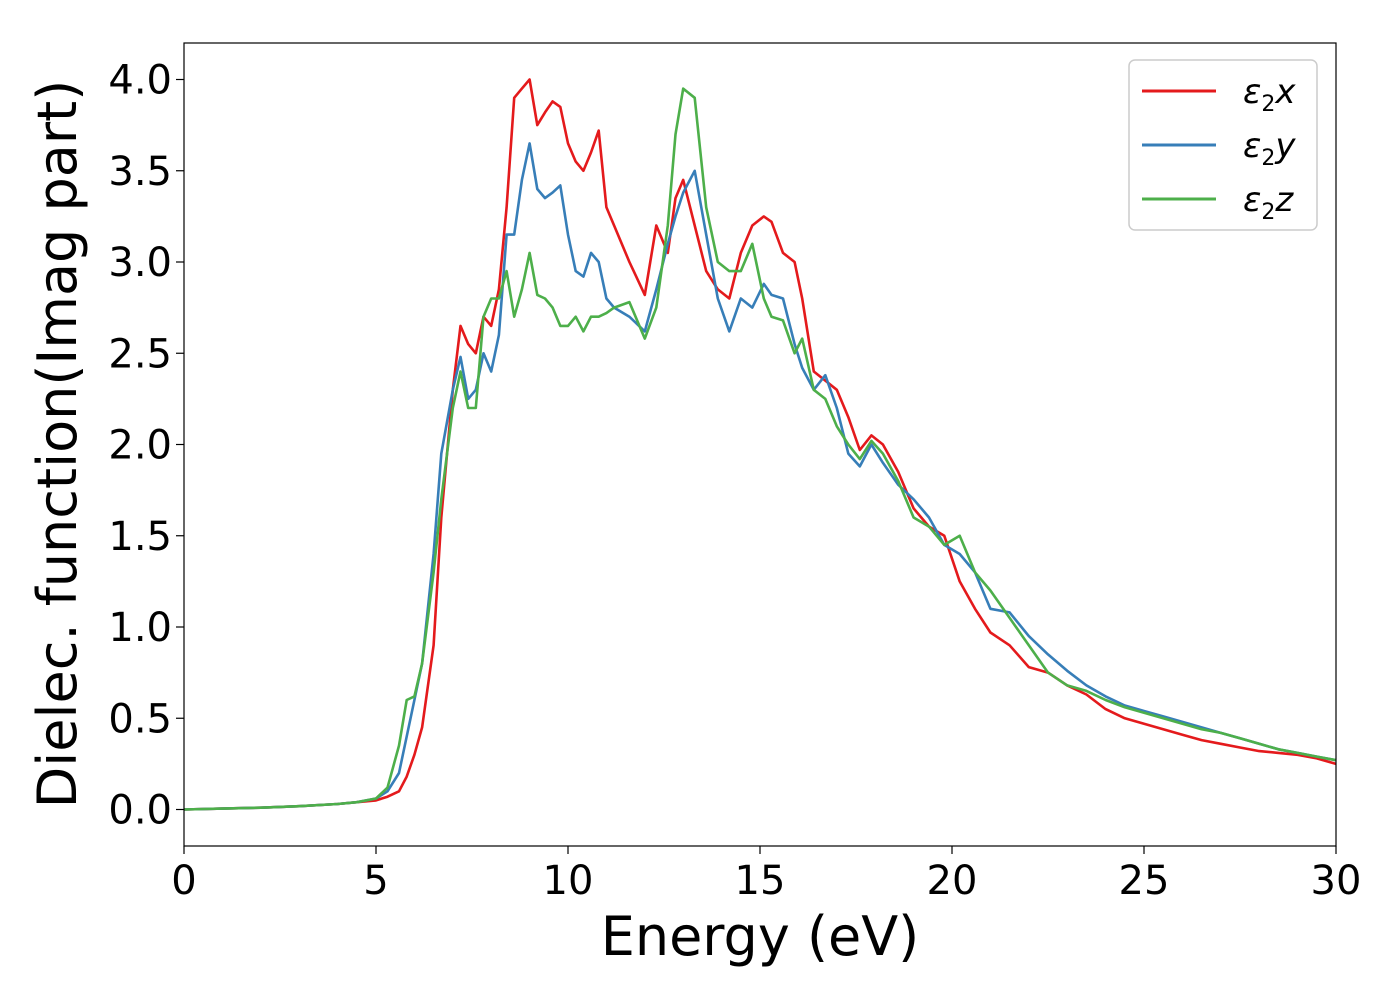  What do you see at coordinates (140, 263) in the screenshot?
I see `y-tick-label: 3.0` at bounding box center [140, 263].